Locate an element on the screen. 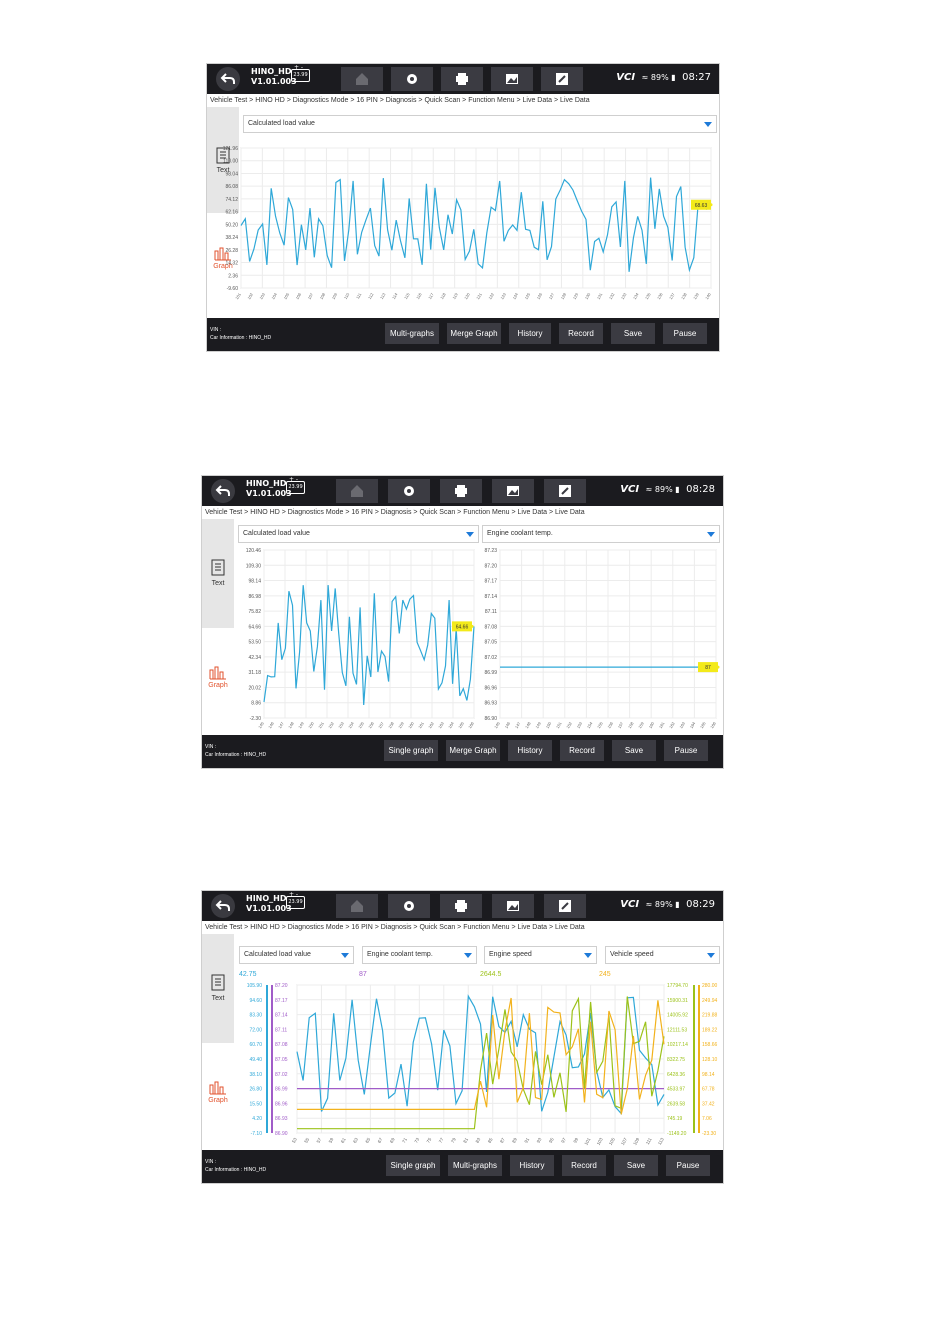 The image size is (927, 1318). home-icon is located at coordinates (357, 491).